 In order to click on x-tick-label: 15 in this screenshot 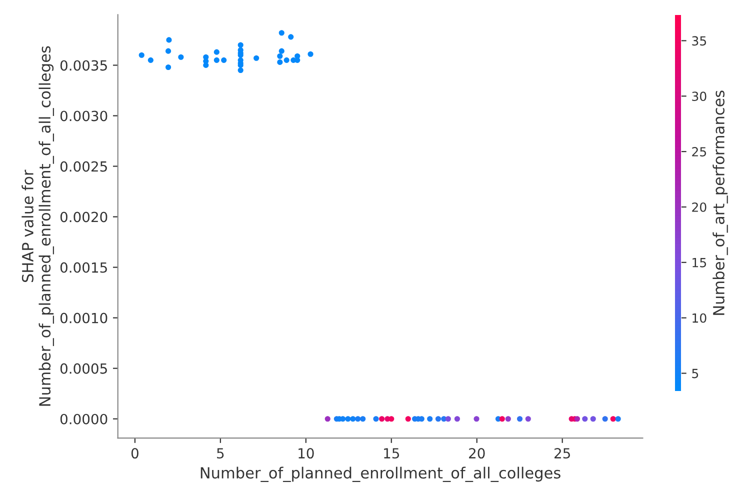, I will do `click(392, 453)`.